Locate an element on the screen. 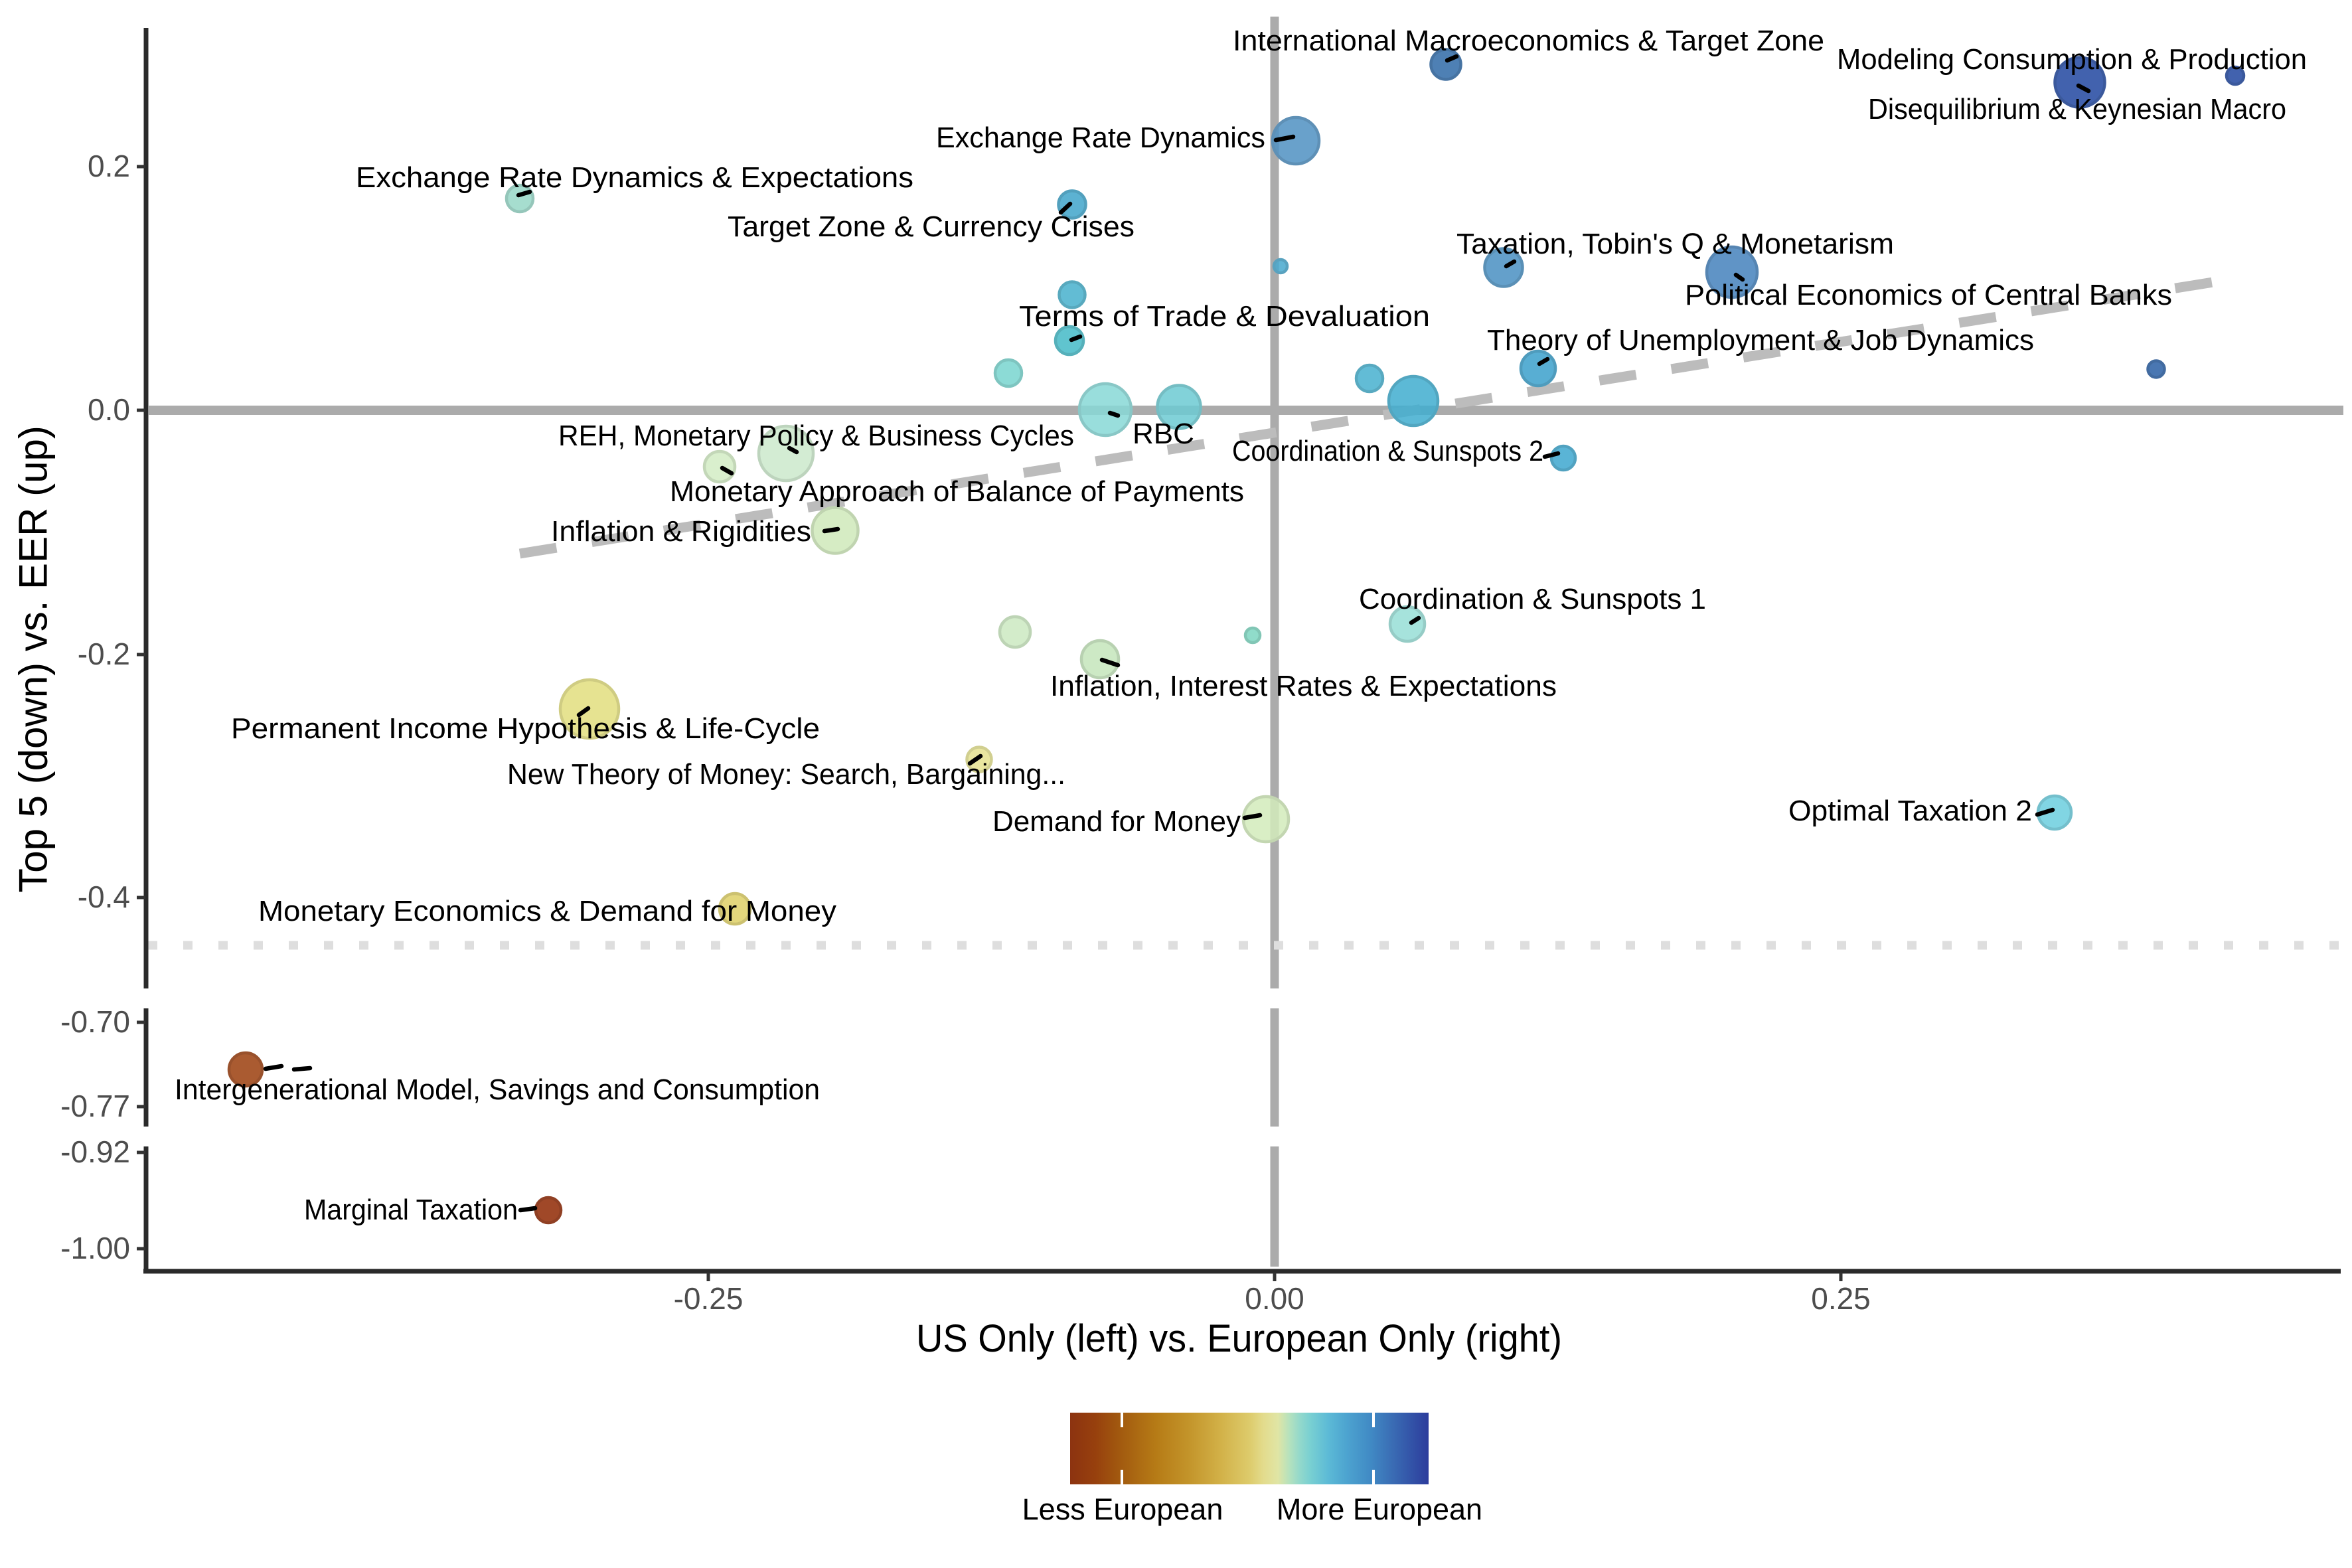 This screenshot has height=1568, width=2352. svg-text: 0.00 is located at coordinates (1275, 1299).